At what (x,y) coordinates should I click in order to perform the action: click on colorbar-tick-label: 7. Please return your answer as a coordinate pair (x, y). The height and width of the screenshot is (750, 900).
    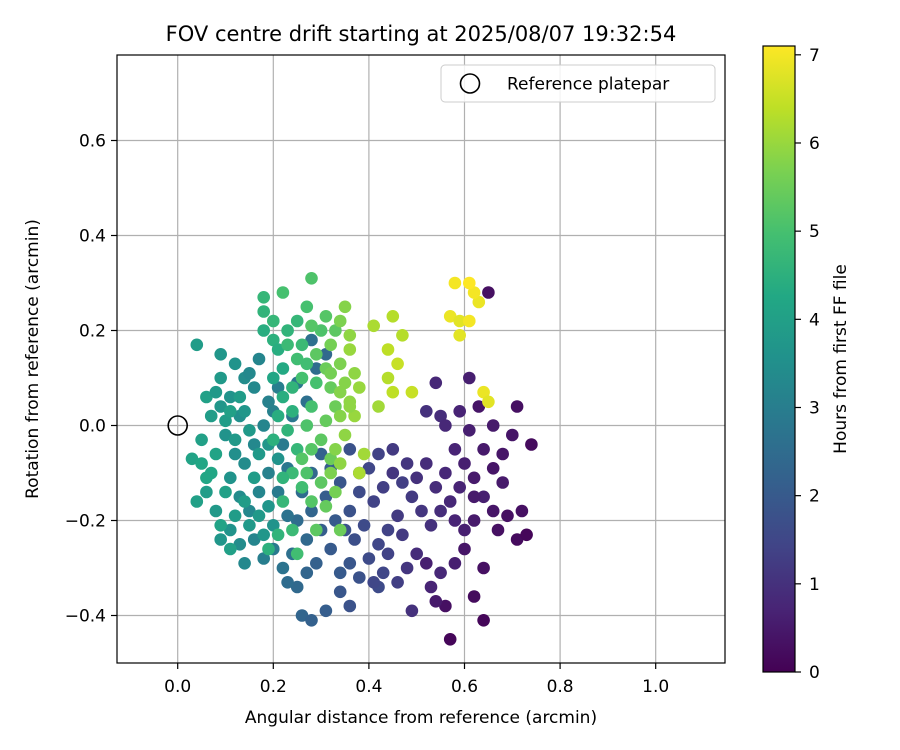
    Looking at the image, I should click on (814, 56).